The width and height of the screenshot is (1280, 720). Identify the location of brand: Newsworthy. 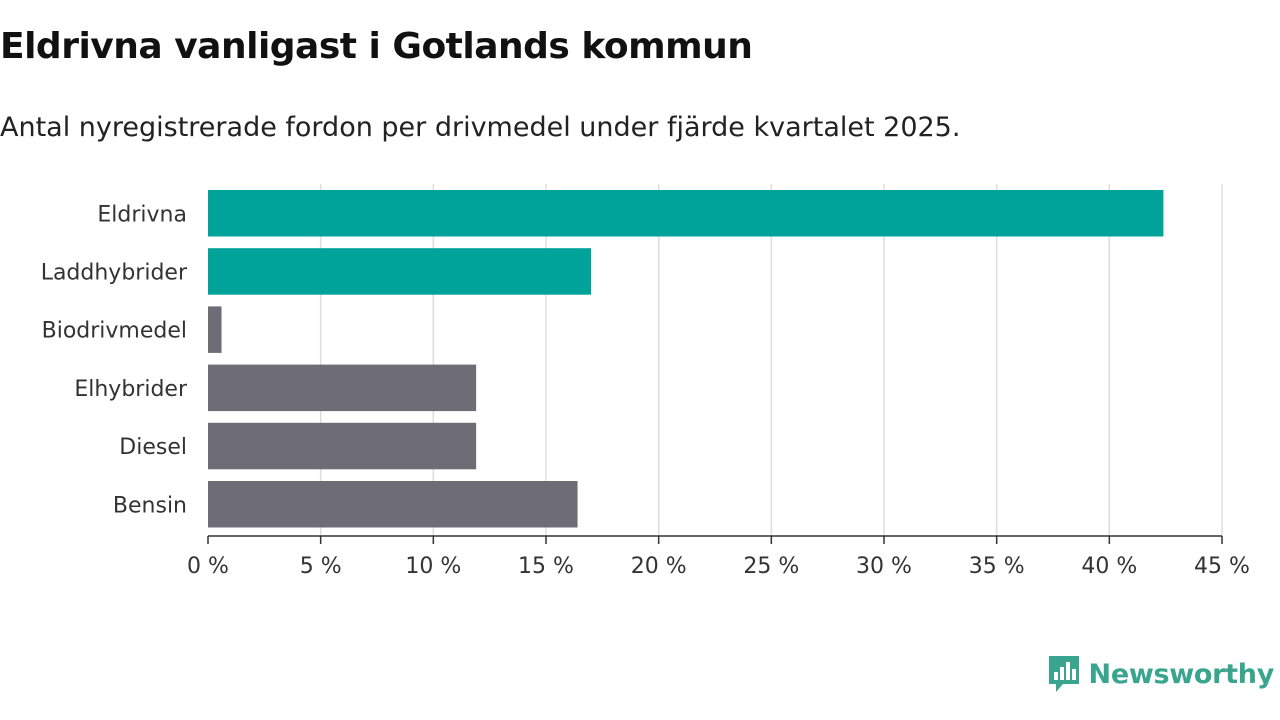
(1160, 674).